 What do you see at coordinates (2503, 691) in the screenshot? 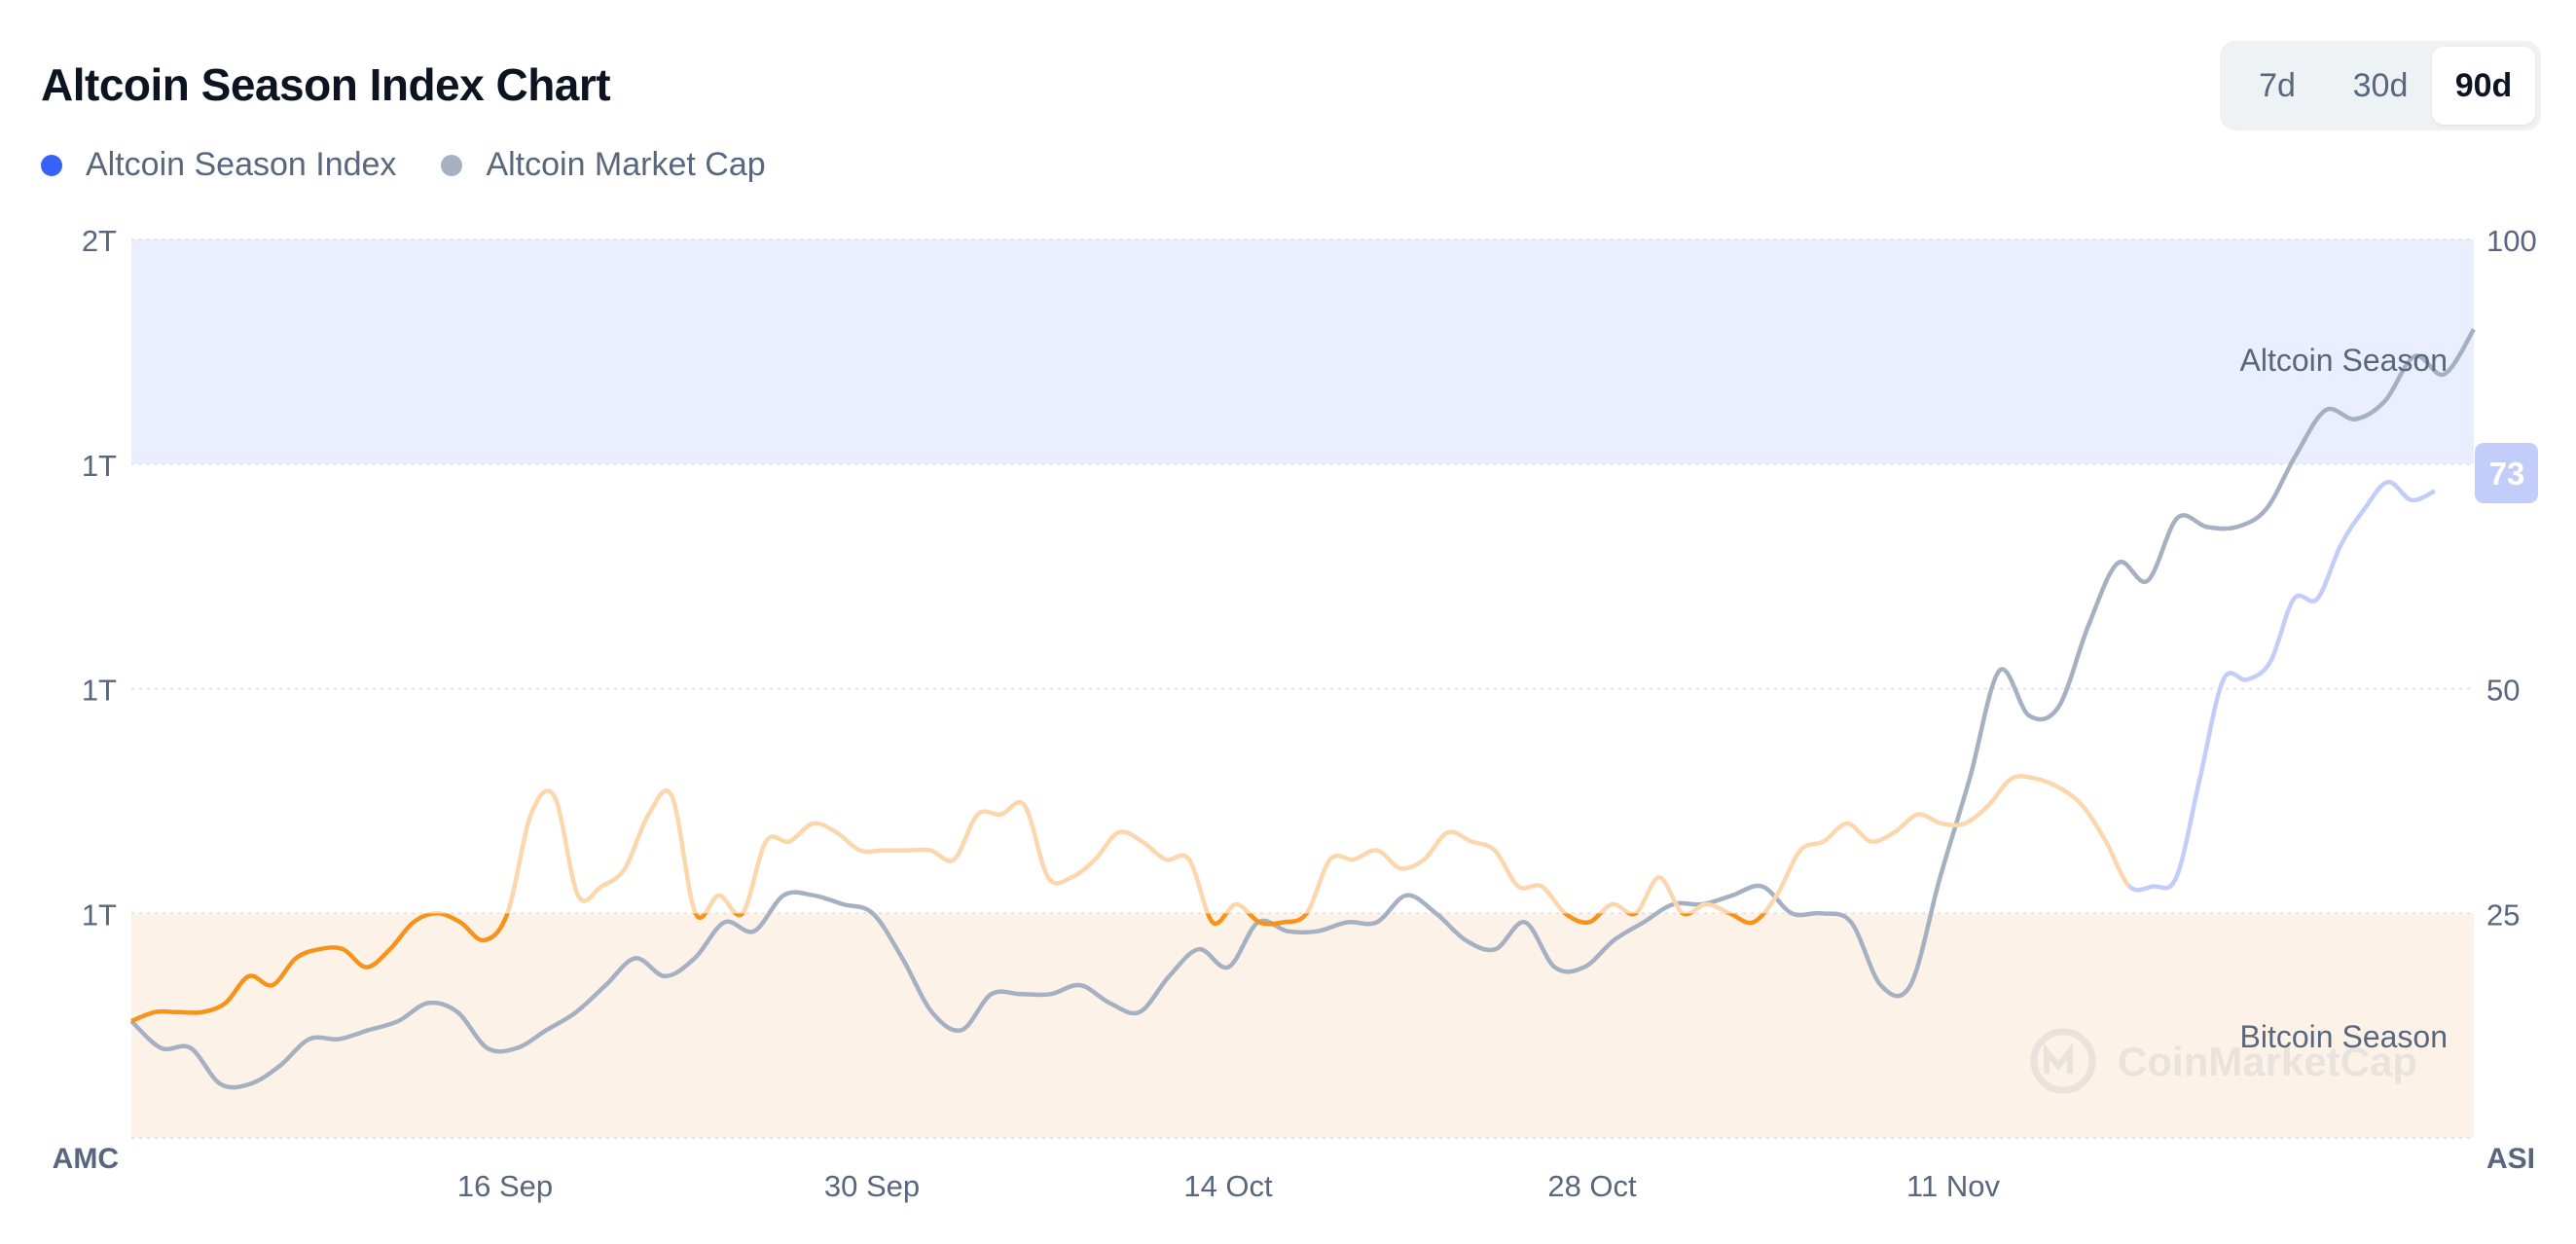
I see `right-axis-tick-label: 50` at bounding box center [2503, 691].